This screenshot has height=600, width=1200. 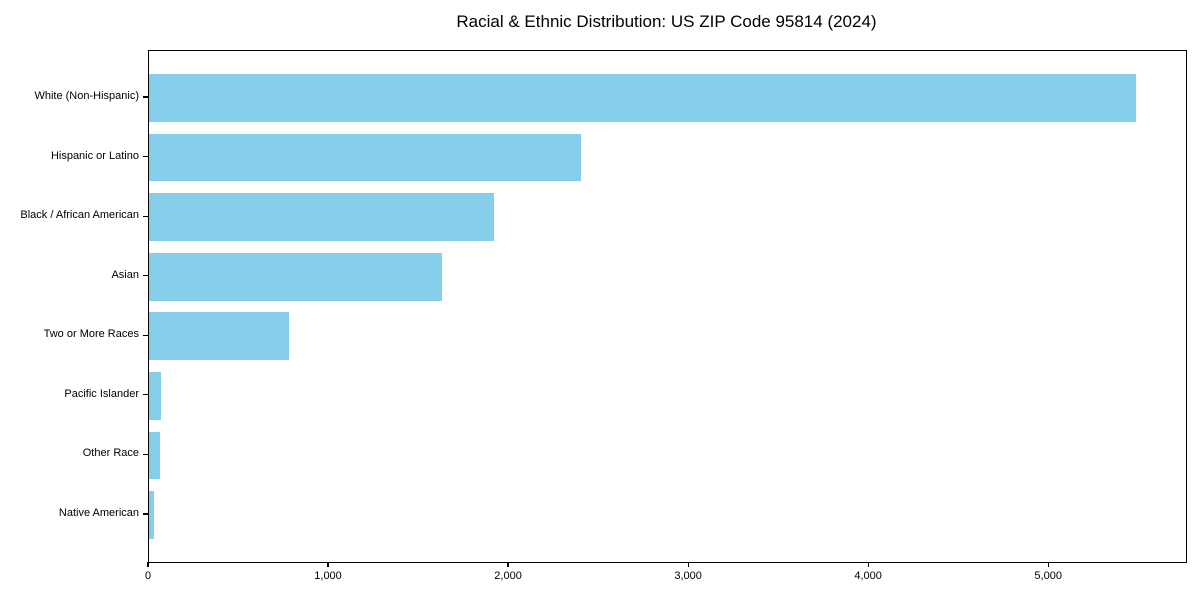 I want to click on y-tick-label-black-african-american: Black / African American, so click(x=79, y=215).